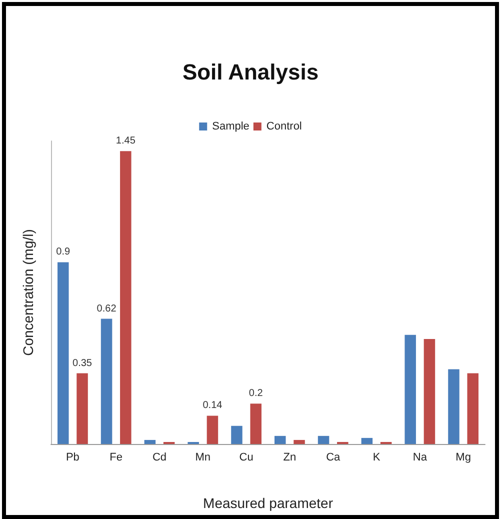 The height and width of the screenshot is (519, 503). Describe the element at coordinates (63, 252) in the screenshot. I see `data-label: 0.9` at that location.